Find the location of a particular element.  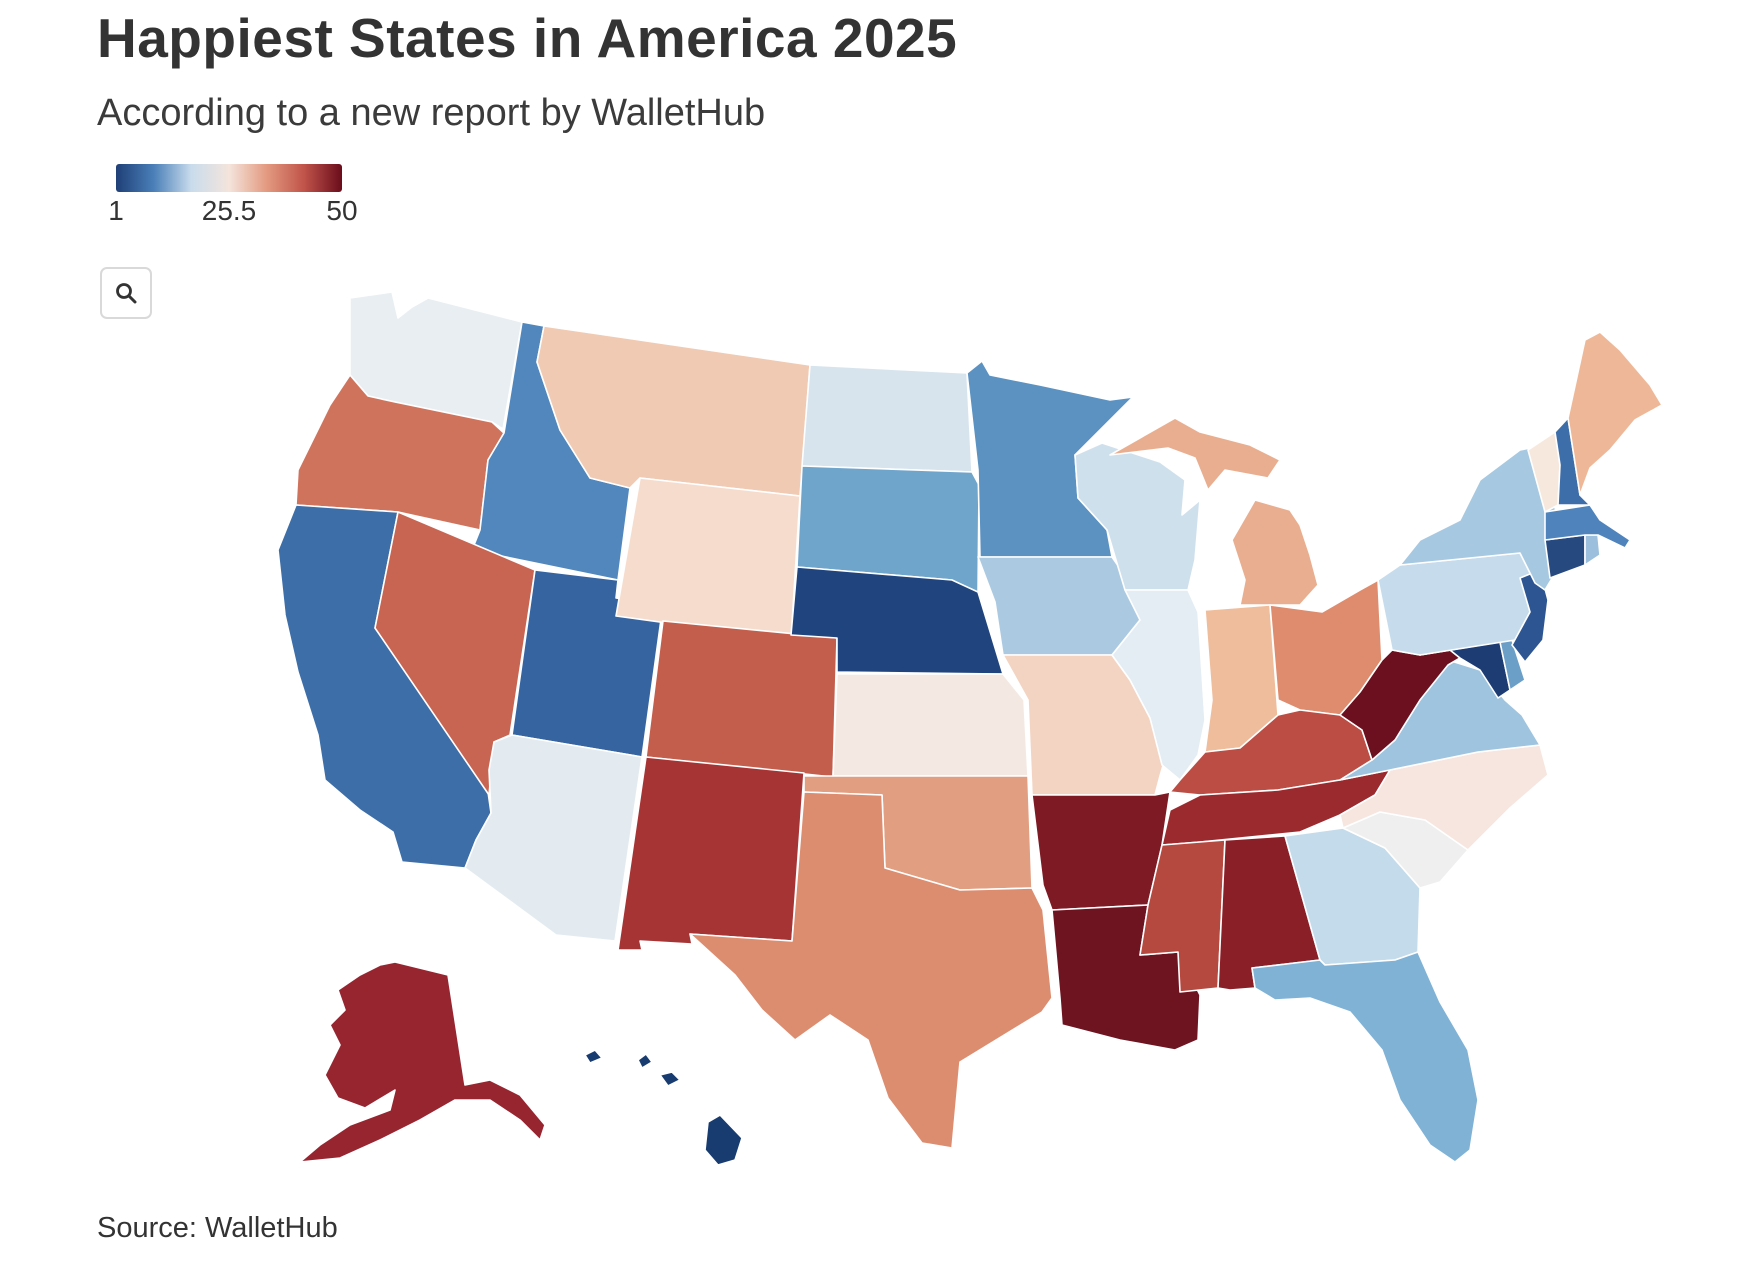

state-nebraska is located at coordinates (897, 620).